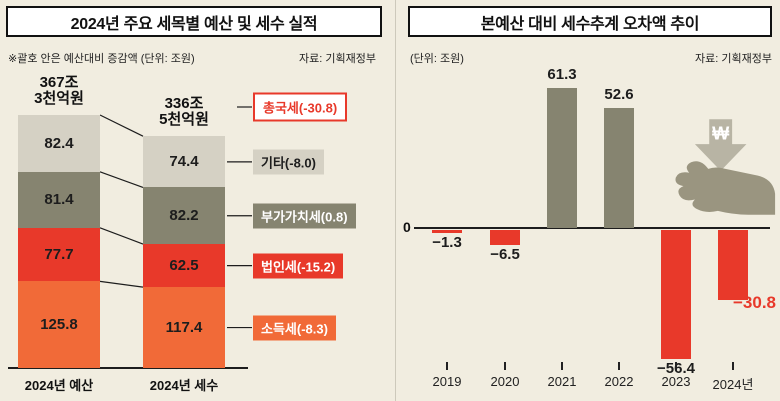 The height and width of the screenshot is (401, 780). What do you see at coordinates (304, 216) in the screenshot?
I see `annotation-label: 부가가치세(0.8)` at bounding box center [304, 216].